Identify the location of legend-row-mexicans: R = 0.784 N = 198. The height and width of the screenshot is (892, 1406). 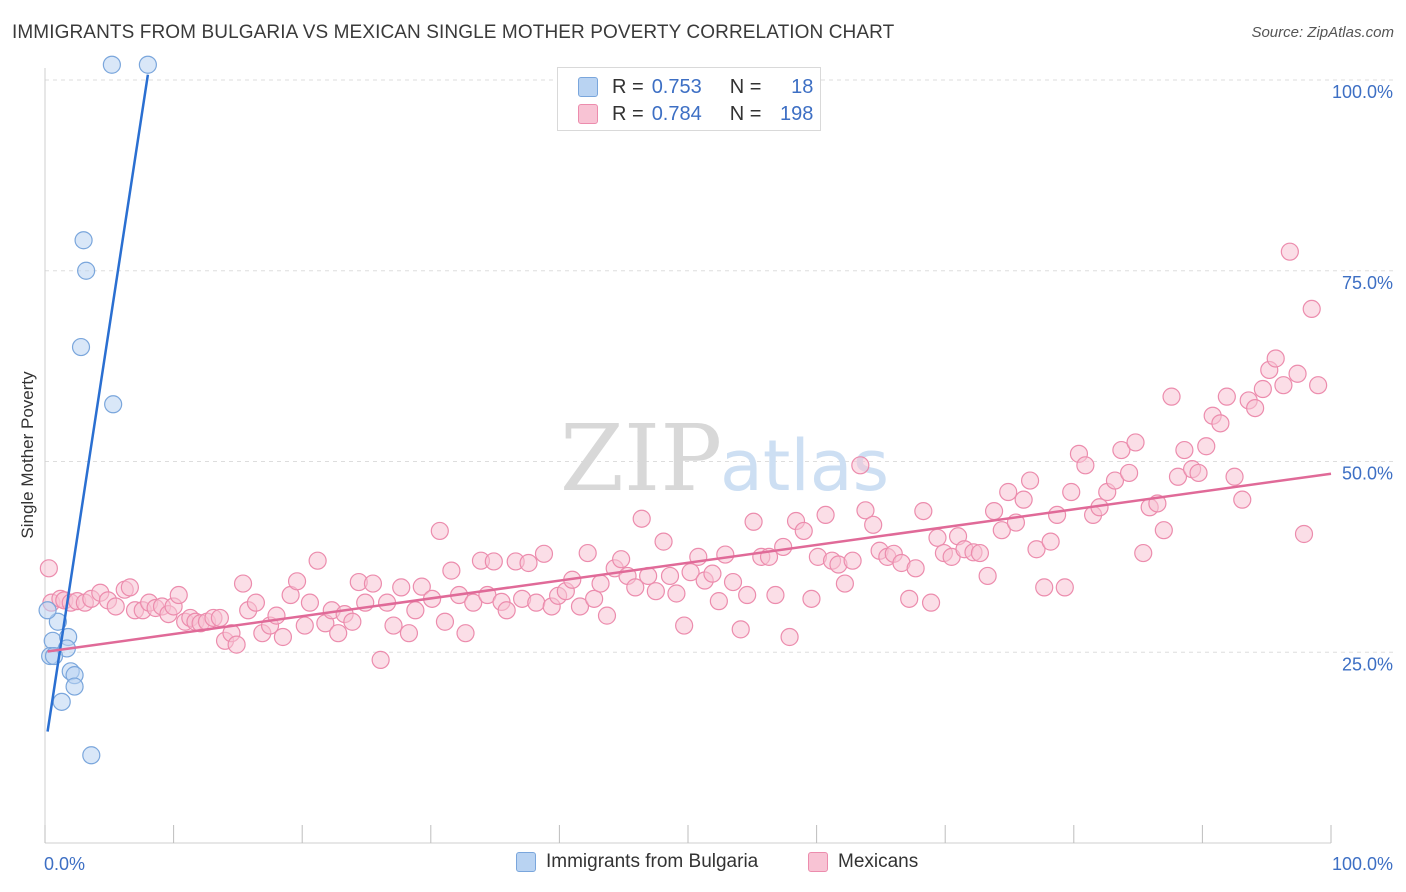
(695, 114).